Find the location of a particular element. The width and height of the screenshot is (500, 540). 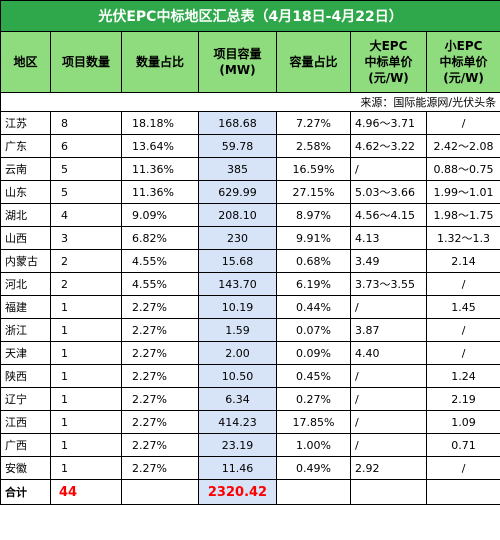

cell-small-epc-price: 1.99～1.01 is located at coordinates (462, 192).